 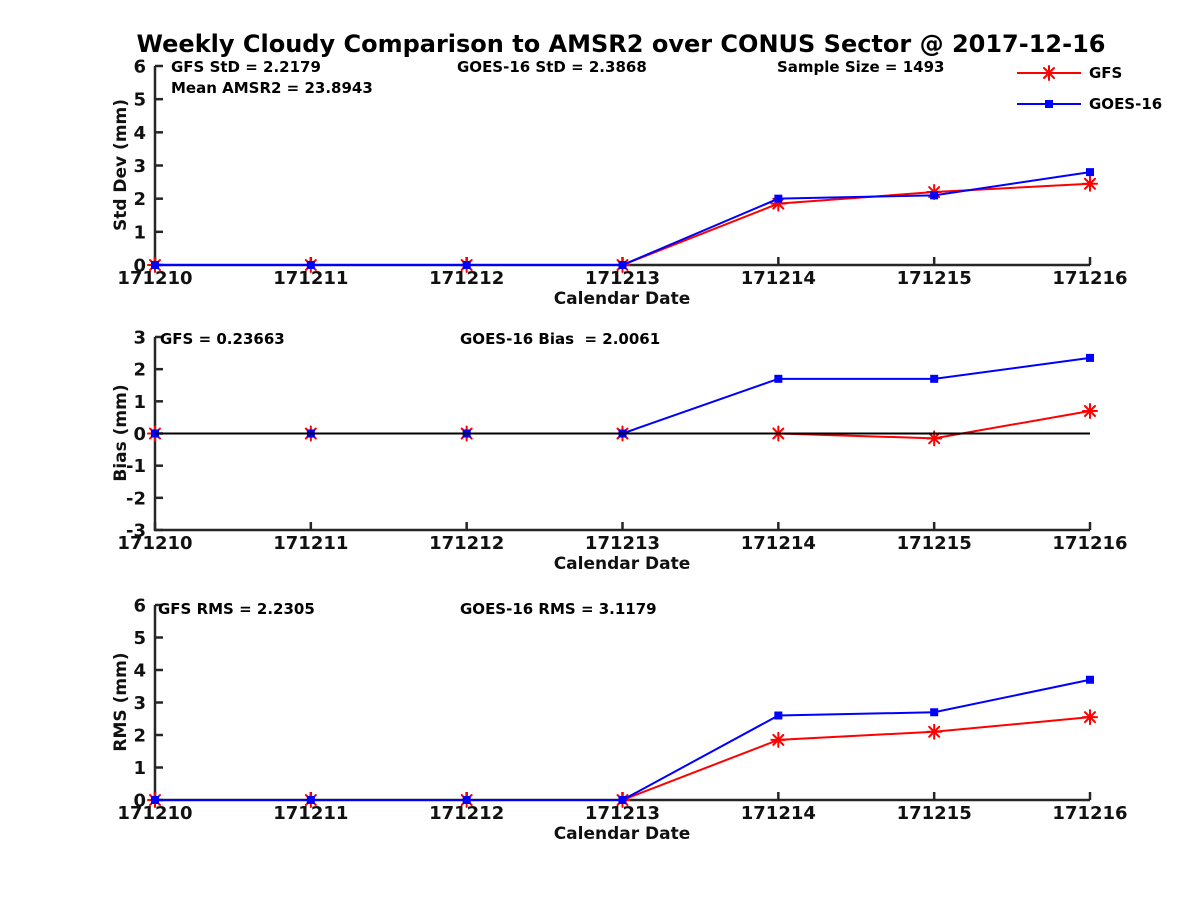 I want to click on legend-label-gfs: GFS, so click(x=1106, y=73).